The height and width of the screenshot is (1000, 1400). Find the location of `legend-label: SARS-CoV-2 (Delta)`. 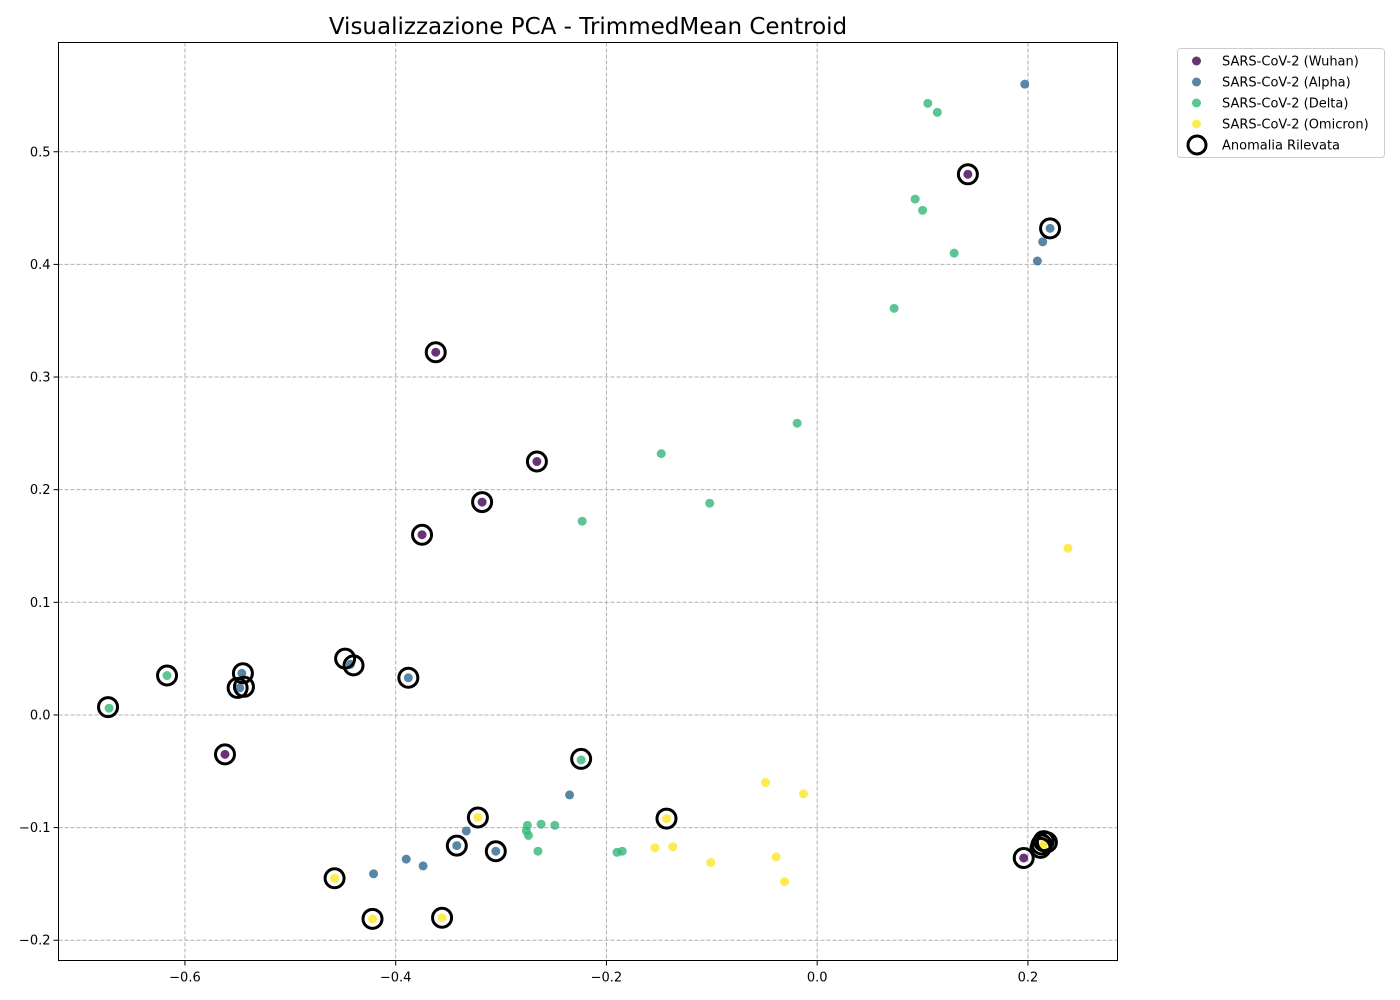

legend-label: SARS-CoV-2 (Delta) is located at coordinates (1285, 104).